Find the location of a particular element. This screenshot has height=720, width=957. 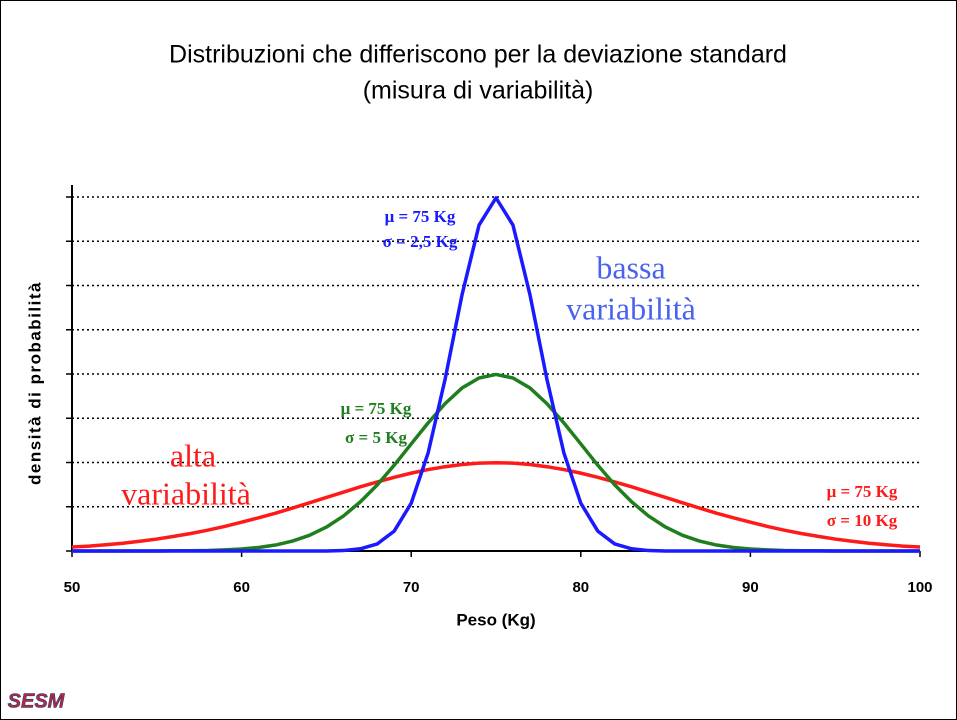

series-line is located at coordinates (496, 504).